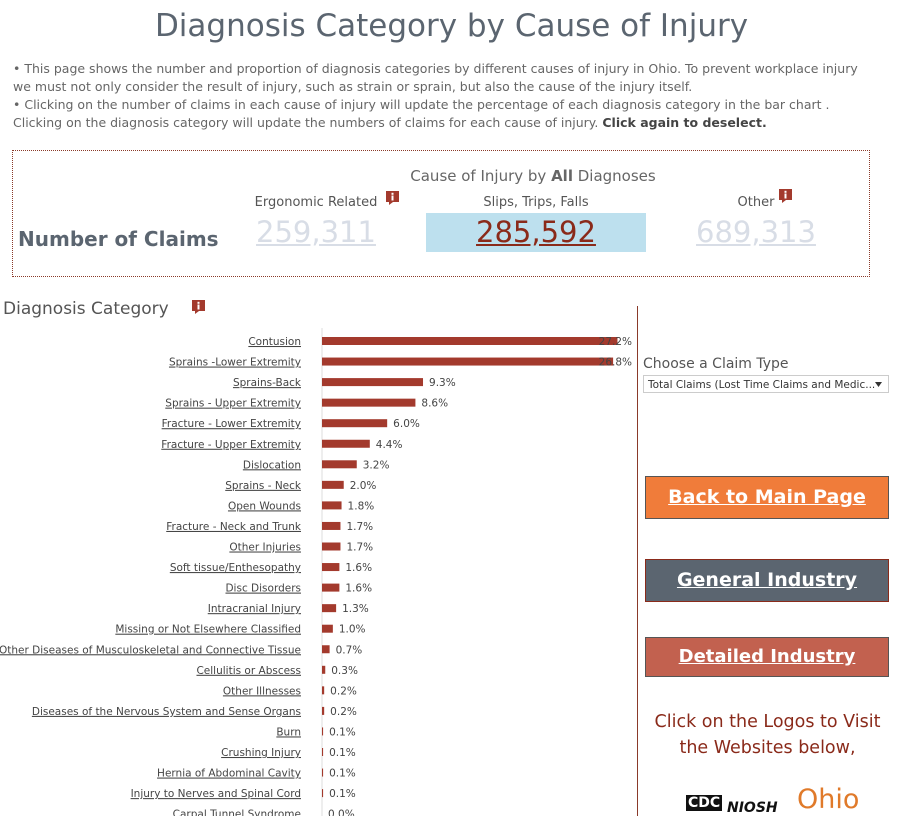  I want to click on cdc-logo: CDC, so click(704, 803).